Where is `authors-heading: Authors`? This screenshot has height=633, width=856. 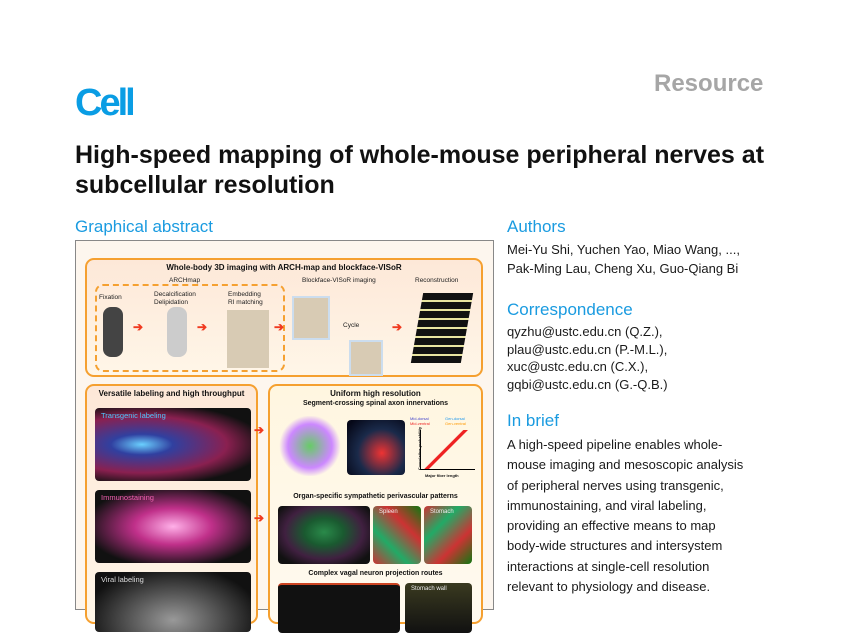 authors-heading: Authors is located at coordinates (536, 226).